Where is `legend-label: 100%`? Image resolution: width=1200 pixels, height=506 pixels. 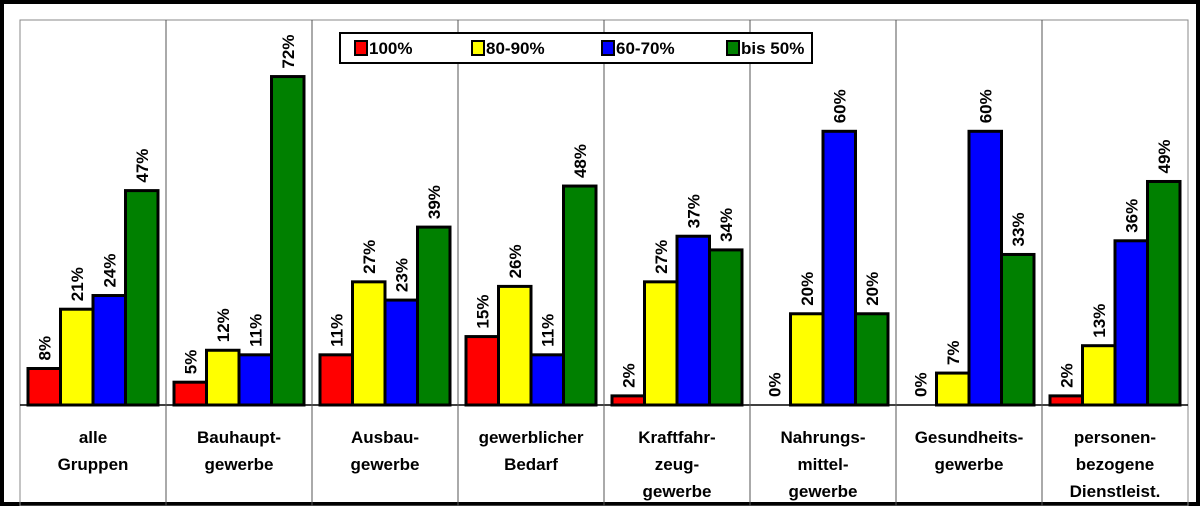 legend-label: 100% is located at coordinates (390, 48).